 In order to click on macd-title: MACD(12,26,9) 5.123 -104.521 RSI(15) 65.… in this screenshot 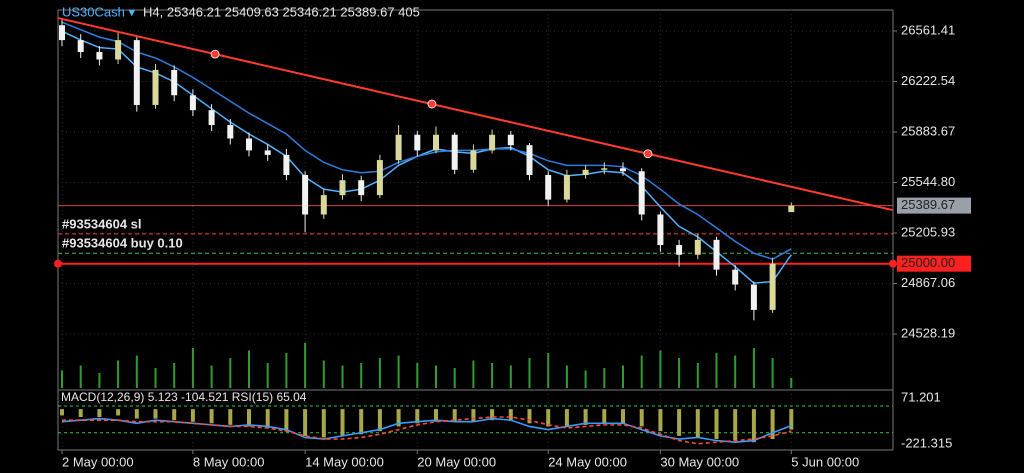, I will do `click(184, 397)`.